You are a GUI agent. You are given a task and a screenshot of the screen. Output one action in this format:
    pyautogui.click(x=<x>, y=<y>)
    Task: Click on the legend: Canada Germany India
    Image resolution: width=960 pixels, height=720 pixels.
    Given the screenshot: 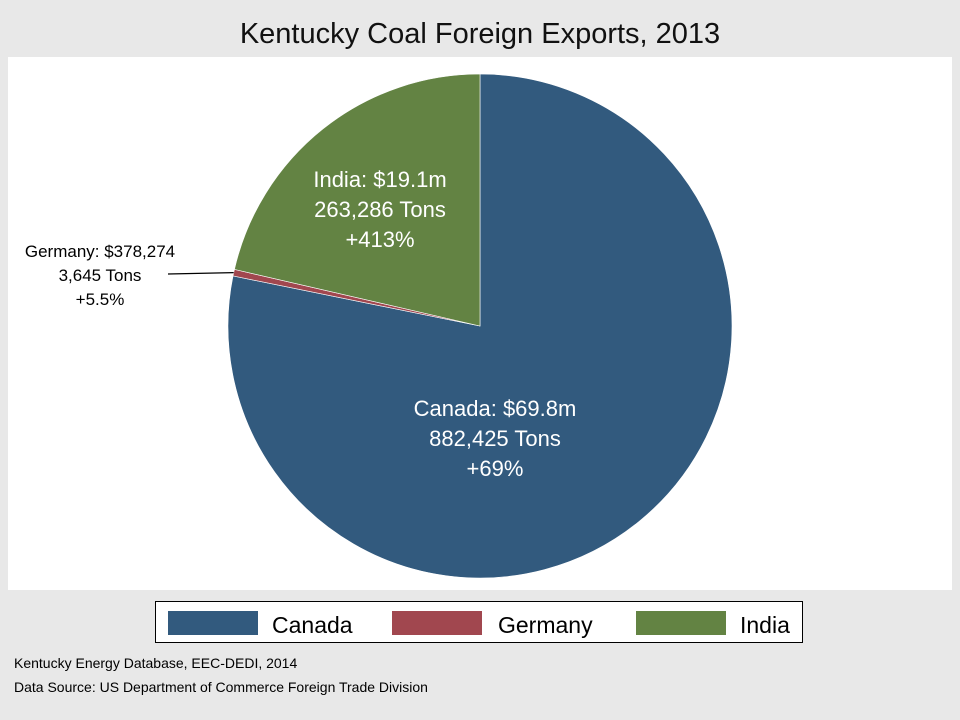 What is the action you would take?
    pyautogui.click(x=479, y=622)
    